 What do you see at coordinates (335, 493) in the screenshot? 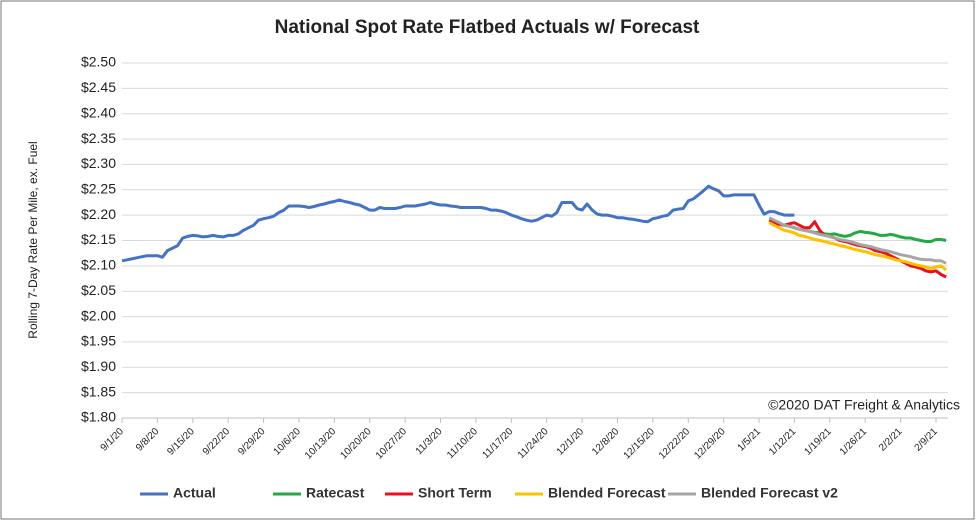
I see `legend-label: Ratecast` at bounding box center [335, 493].